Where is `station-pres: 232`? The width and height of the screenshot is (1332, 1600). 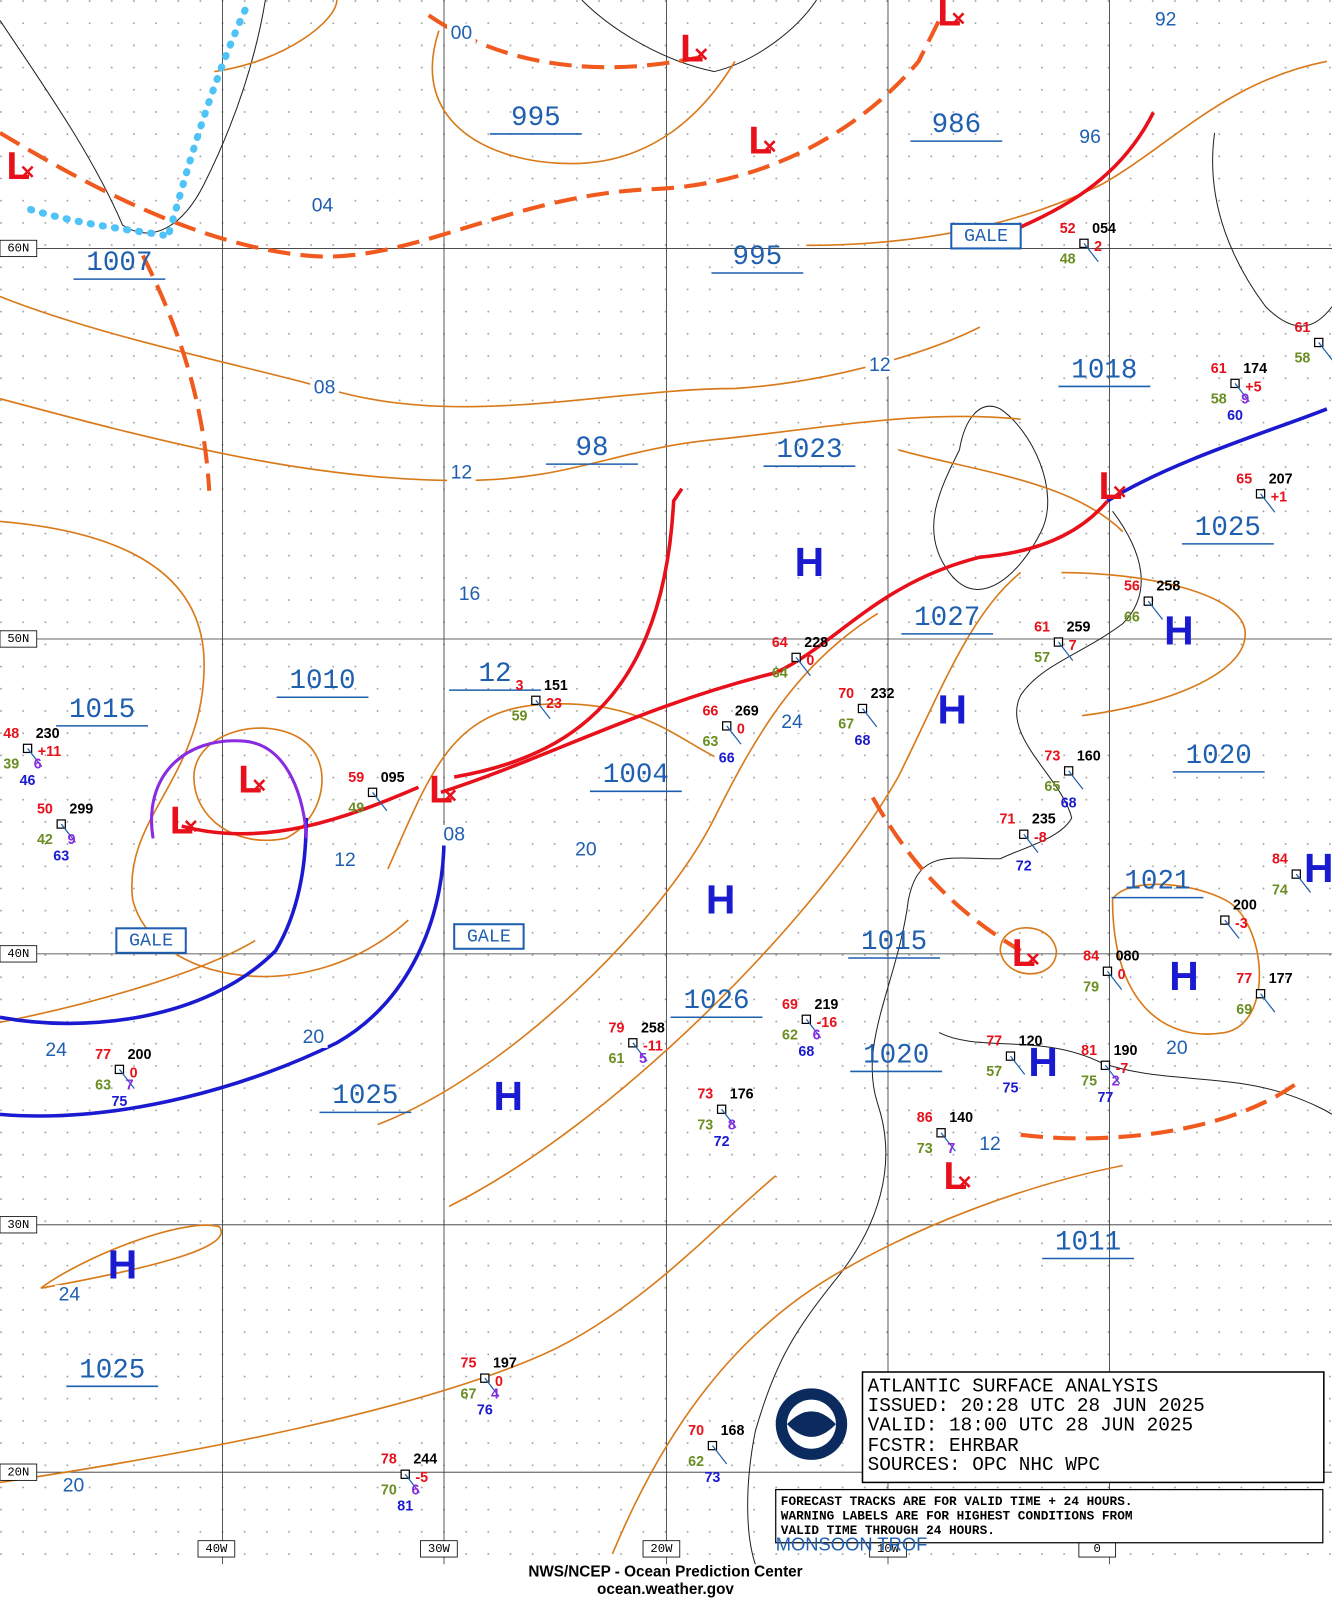
station-pres: 232 is located at coordinates (883, 694).